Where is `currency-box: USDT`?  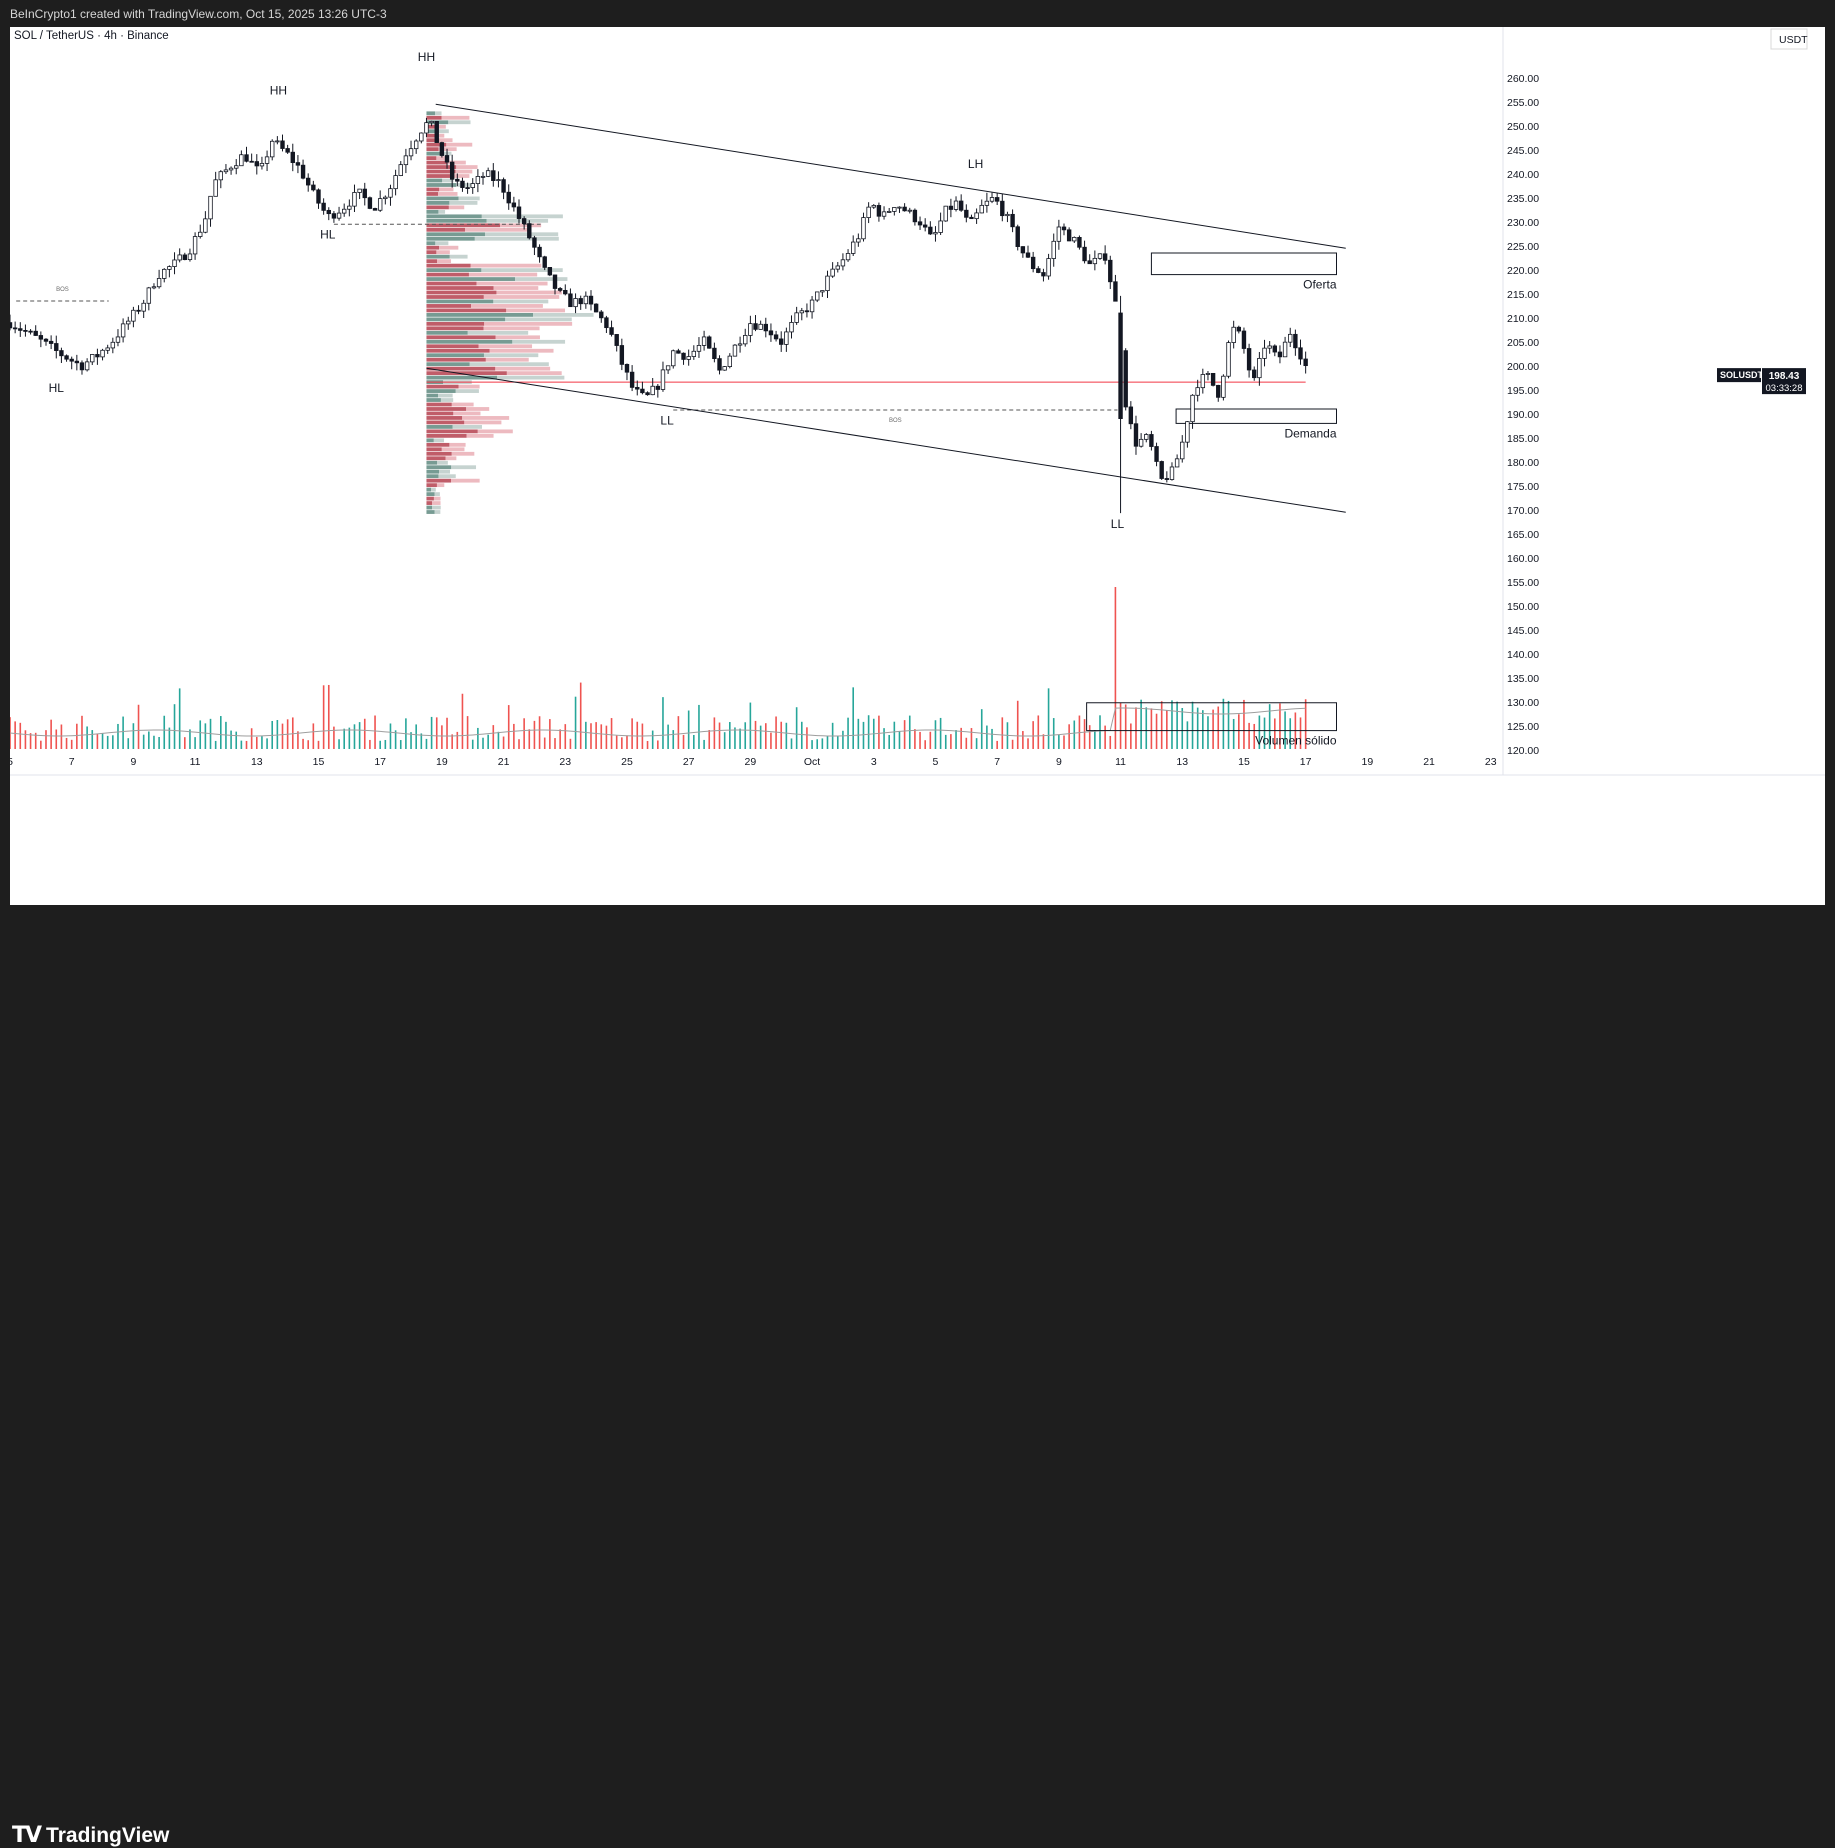
currency-box: USDT is located at coordinates (1789, 39).